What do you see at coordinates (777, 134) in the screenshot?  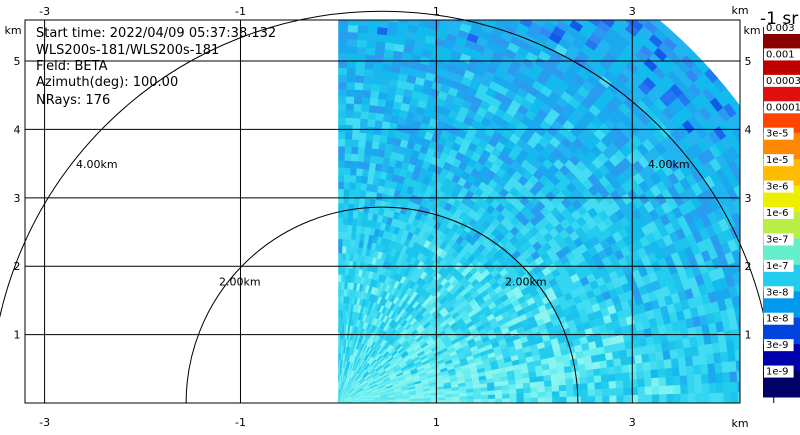 I see `colorbar-label: 3e-5` at bounding box center [777, 134].